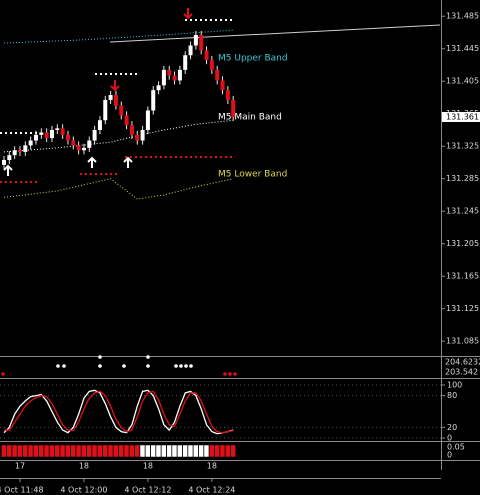  What do you see at coordinates (253, 59) in the screenshot?
I see `band-label: M5 Upper Band` at bounding box center [253, 59].